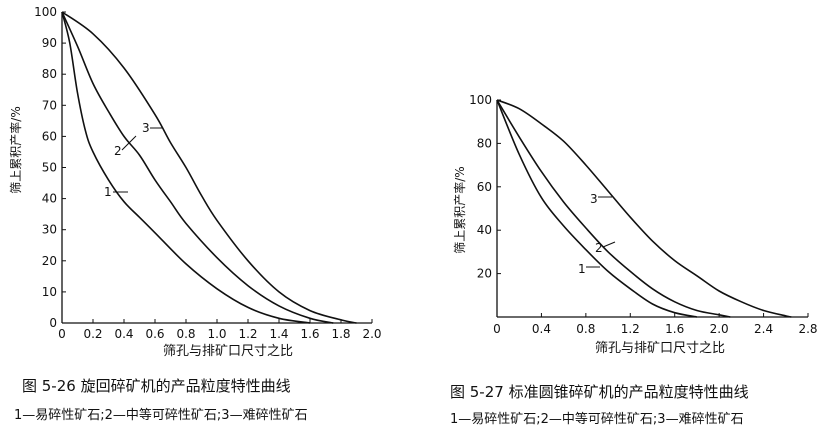 This screenshot has width=834, height=436. What do you see at coordinates (278, 334) in the screenshot?
I see `x-tick-label: 1.4` at bounding box center [278, 334].